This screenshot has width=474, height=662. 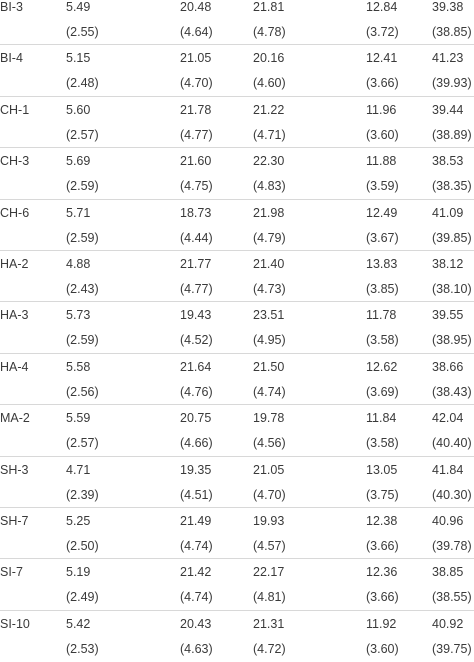 What do you see at coordinates (15, 161) in the screenshot?
I see `row-label: CH-3` at bounding box center [15, 161].